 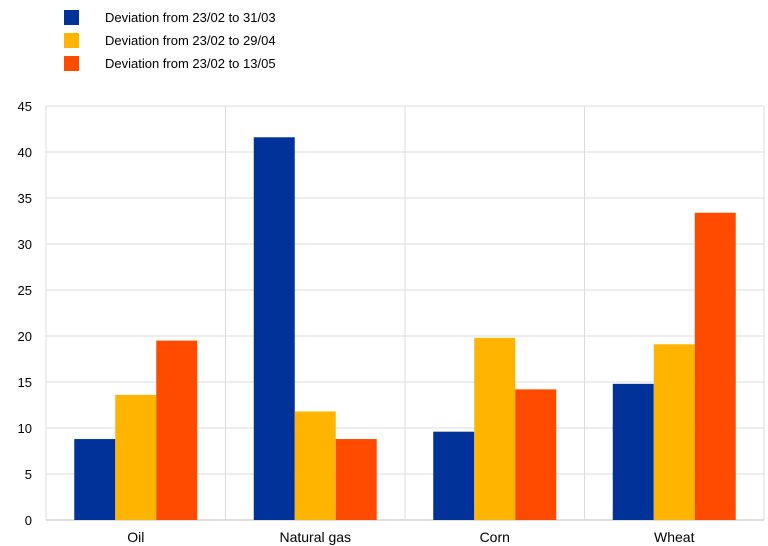 I want to click on y-tick-label: 5, so click(x=28, y=474).